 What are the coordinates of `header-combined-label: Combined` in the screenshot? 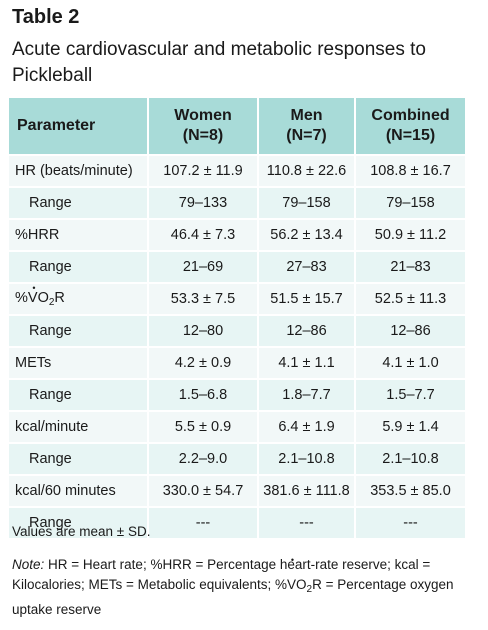 It's located at (410, 115).